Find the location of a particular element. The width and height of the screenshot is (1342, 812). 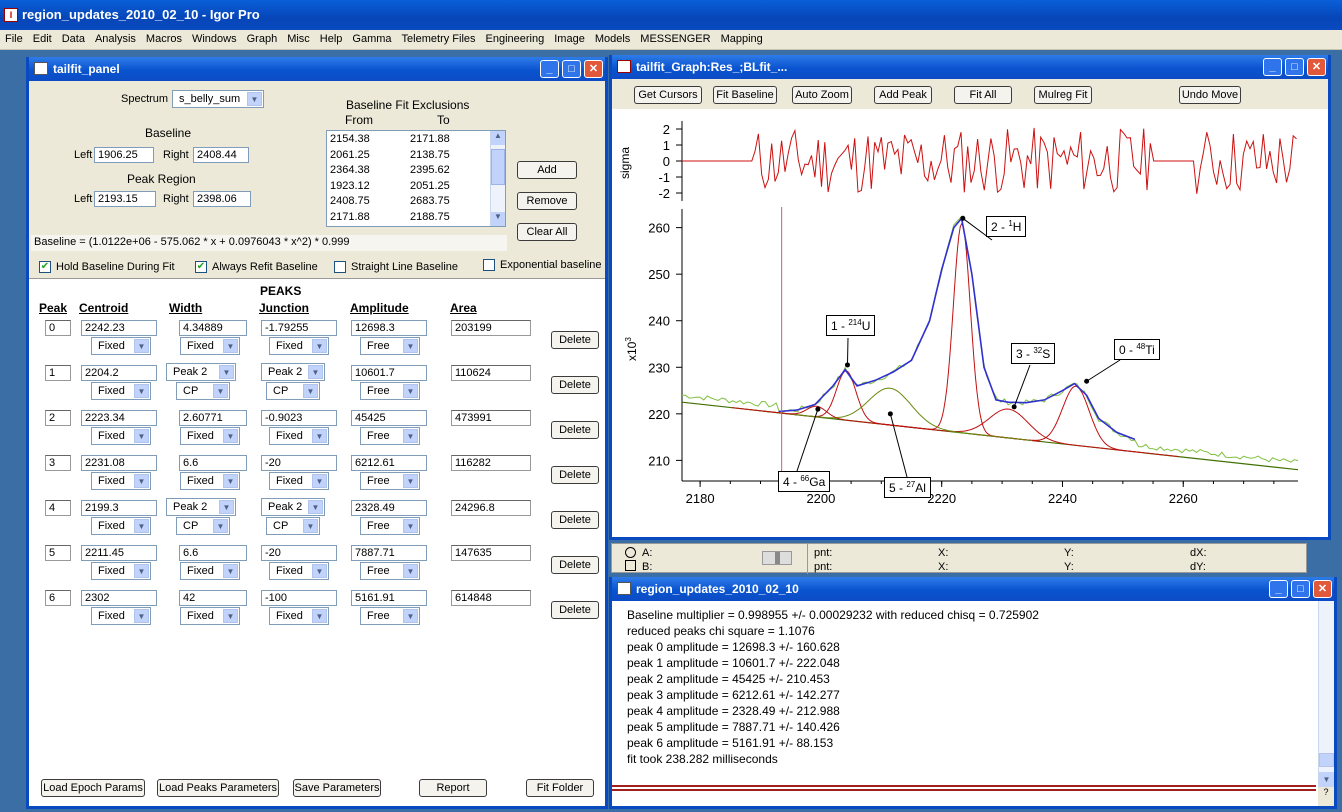

exclusion-row: 2154.38 2171.88 is located at coordinates (417, 140).